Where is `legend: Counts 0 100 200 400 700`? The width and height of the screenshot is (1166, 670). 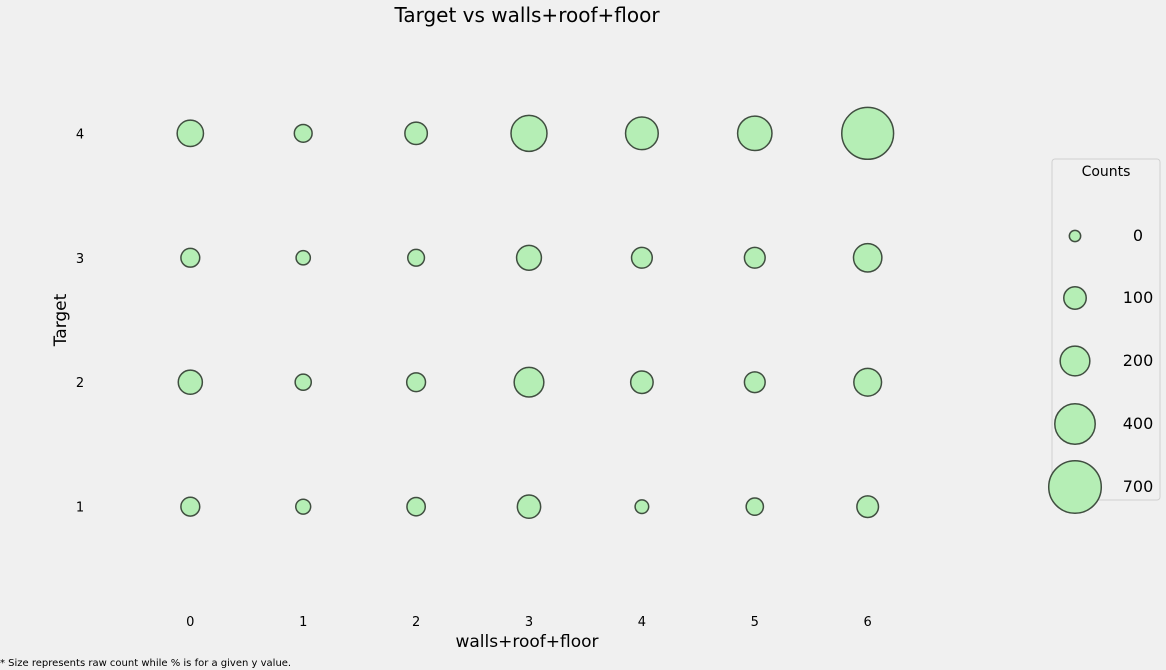 legend: Counts 0 100 200 400 700 is located at coordinates (1104, 336).